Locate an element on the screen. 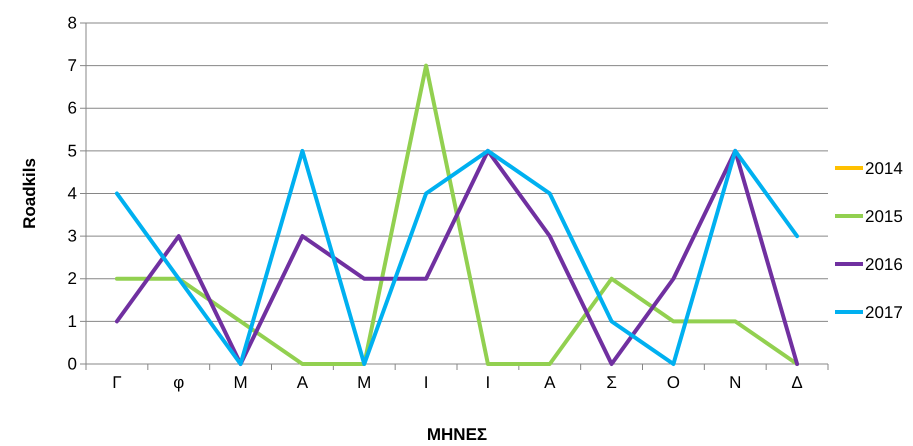  y-tick-label: 2 is located at coordinates (72, 278).